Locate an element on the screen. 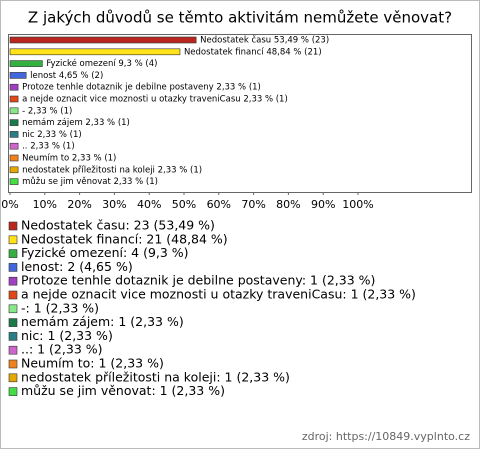 This screenshot has width=480, height=449. bar-label: můžu se jim věnovat 2,33 % (1) is located at coordinates (90, 181).